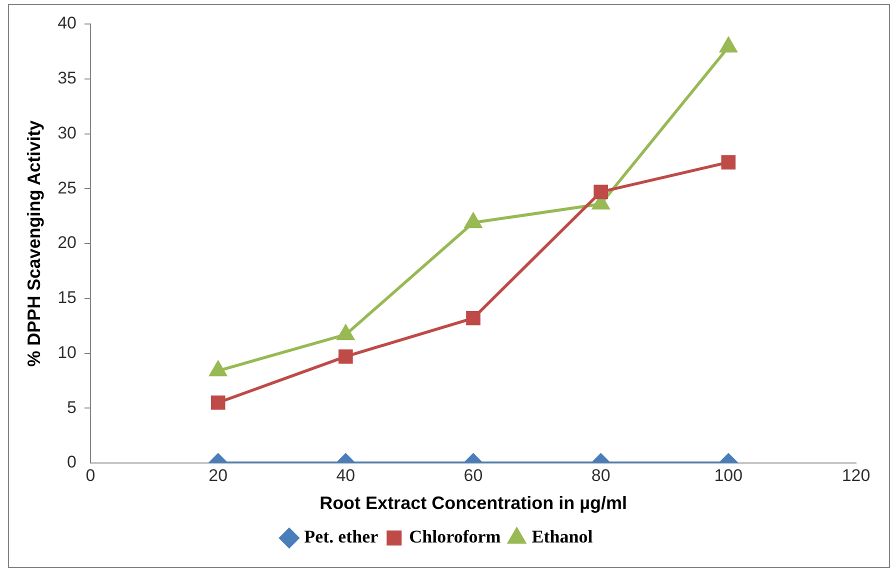 Image resolution: width=896 pixels, height=571 pixels. I want to click on y-tick-label: 35, so click(67, 78).